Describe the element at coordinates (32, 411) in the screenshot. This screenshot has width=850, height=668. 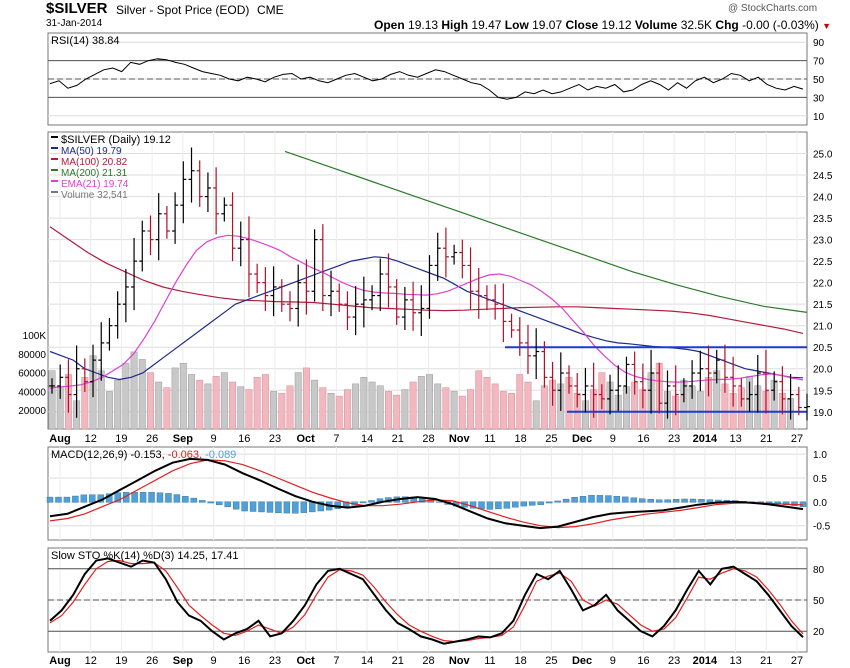
I see `volume-axis-label: 20000` at that location.